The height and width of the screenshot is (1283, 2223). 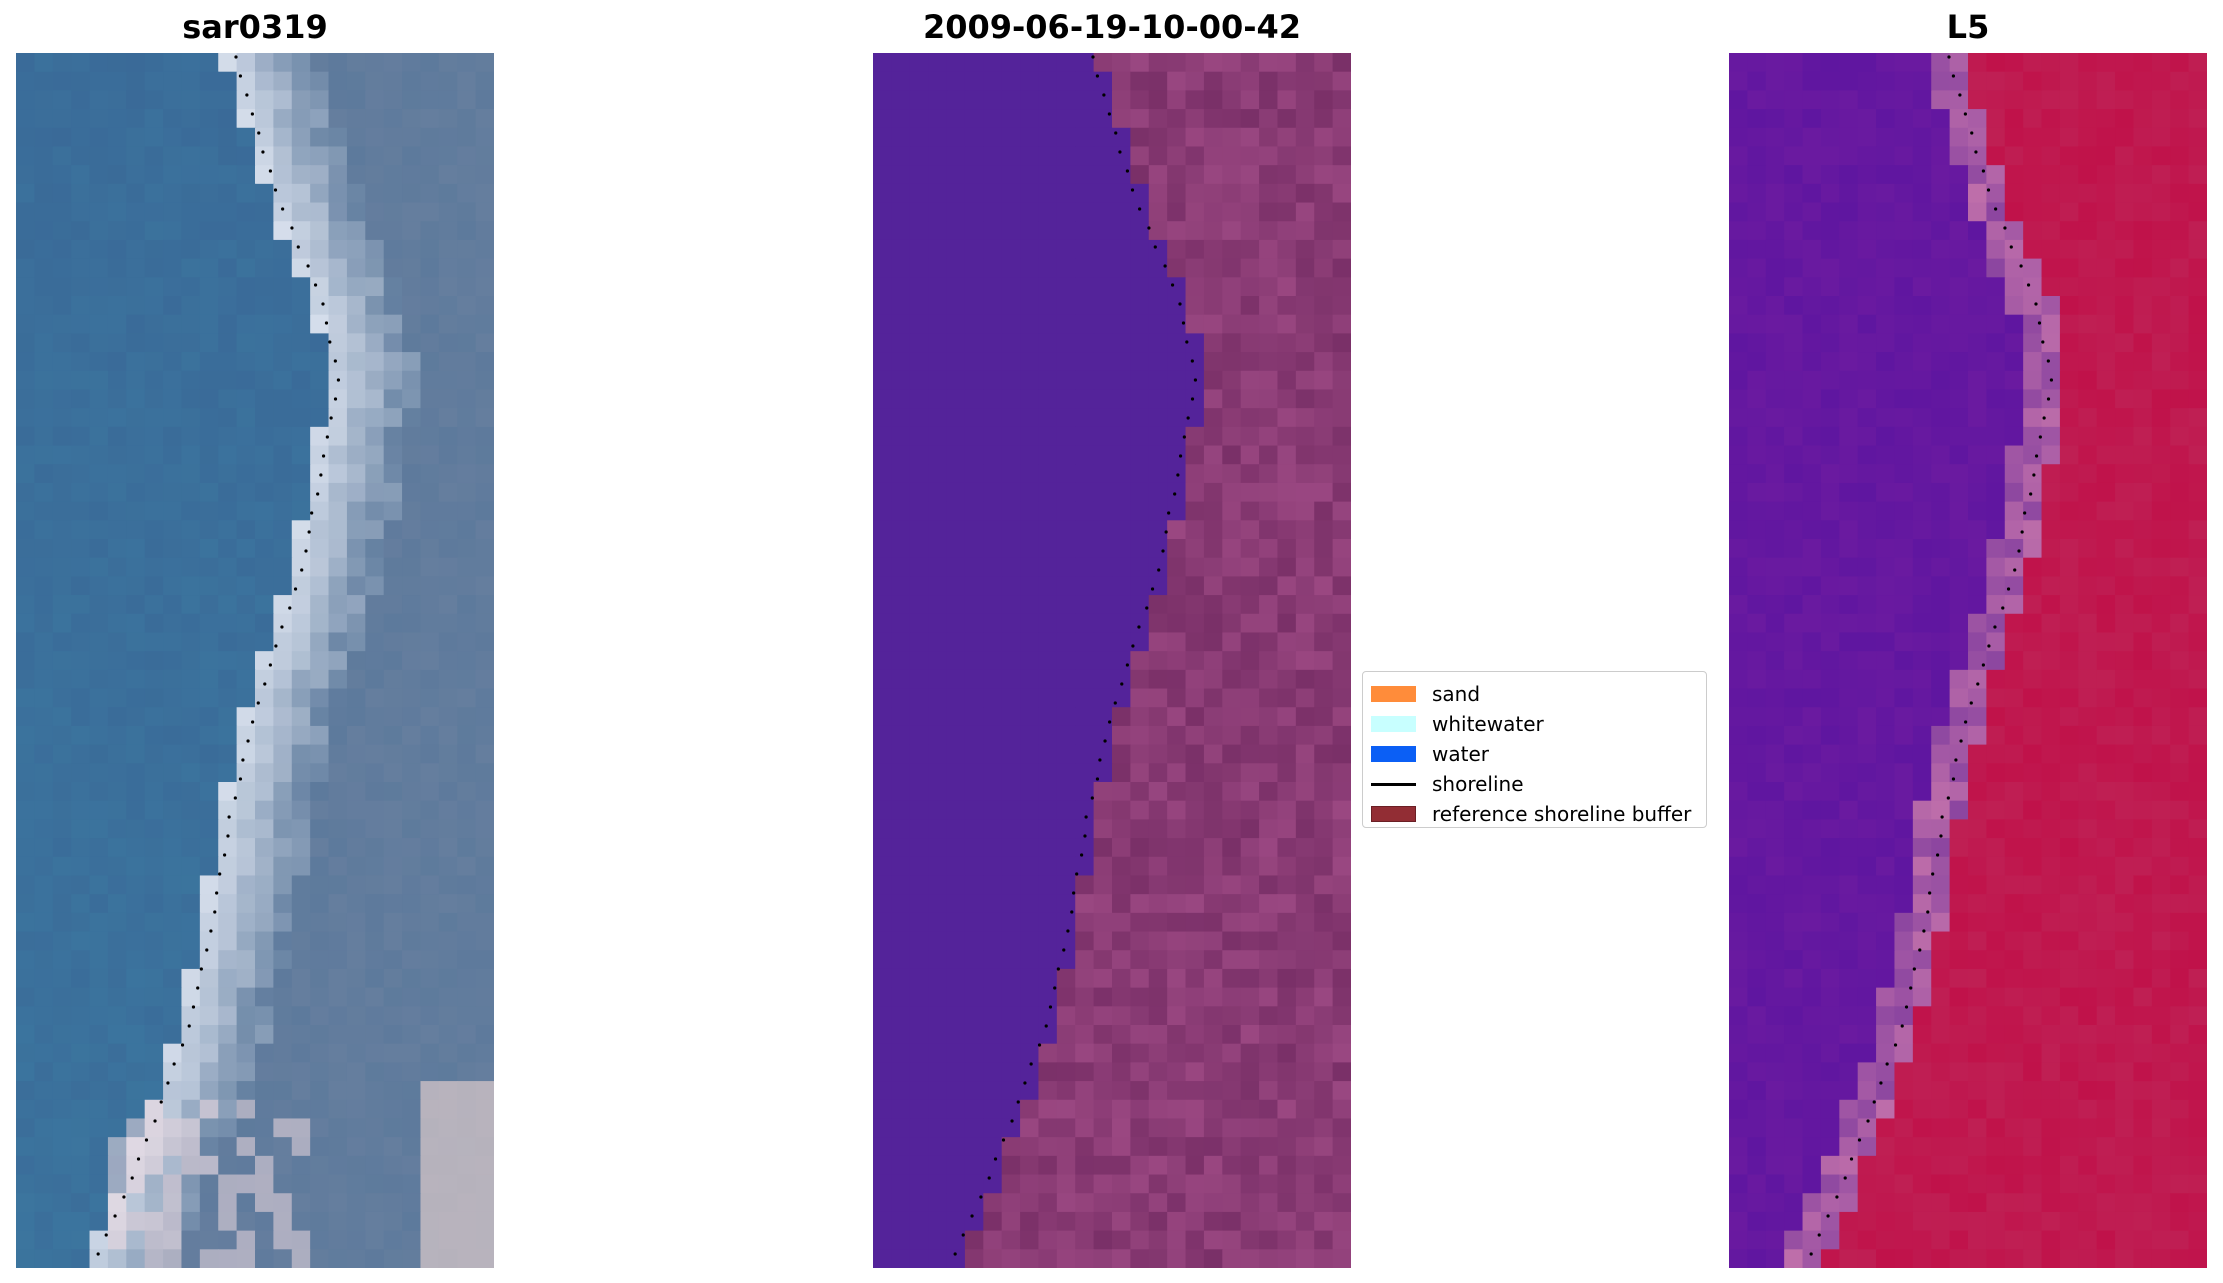 What do you see at coordinates (1393, 814) in the screenshot?
I see `buffer-swatch` at bounding box center [1393, 814].